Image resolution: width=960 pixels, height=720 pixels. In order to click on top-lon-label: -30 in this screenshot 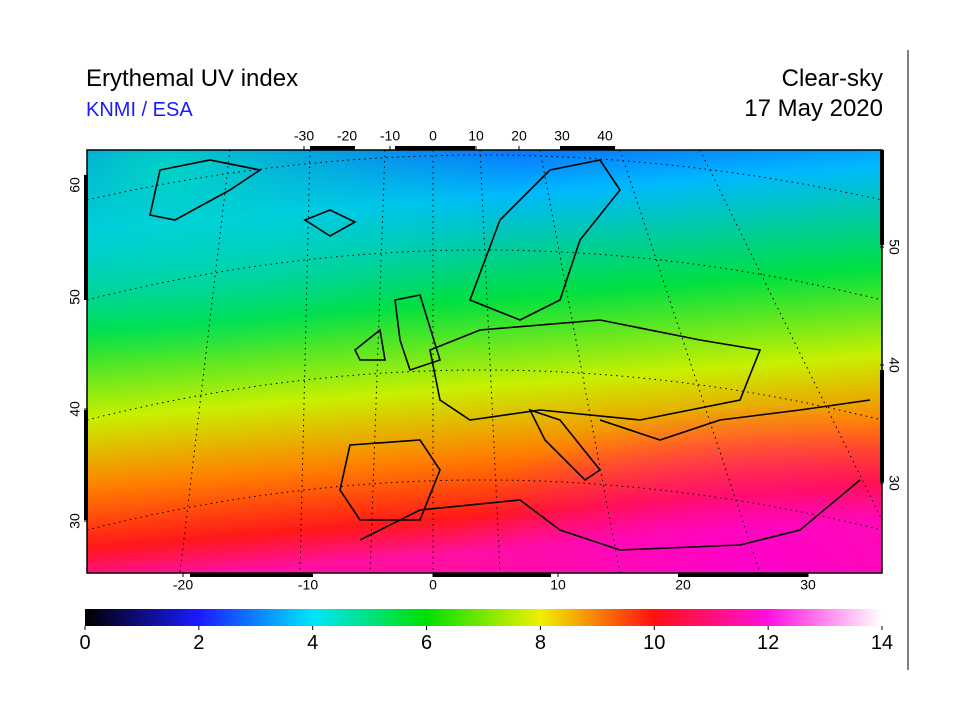, I will do `click(304, 136)`.